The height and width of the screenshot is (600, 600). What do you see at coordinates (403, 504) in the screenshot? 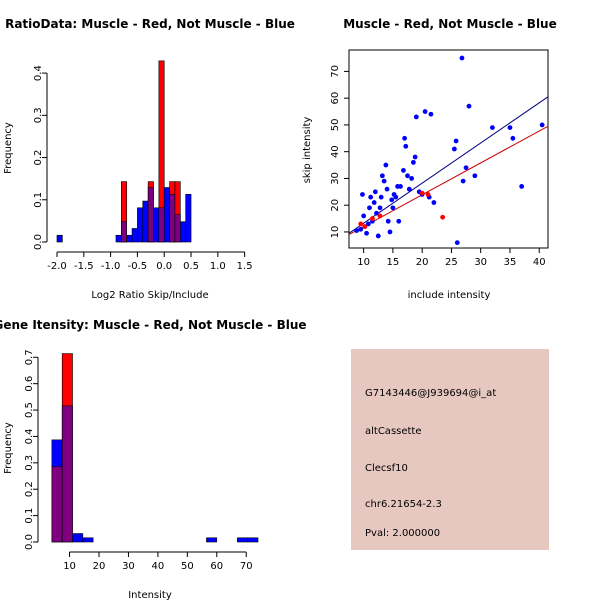
I see `location-text: chr6.21654-2.3` at bounding box center [403, 504].